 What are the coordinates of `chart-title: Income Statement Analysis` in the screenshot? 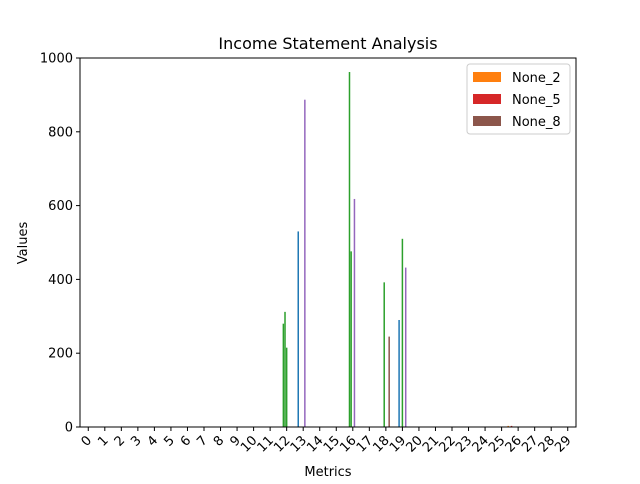 It's located at (327, 43).